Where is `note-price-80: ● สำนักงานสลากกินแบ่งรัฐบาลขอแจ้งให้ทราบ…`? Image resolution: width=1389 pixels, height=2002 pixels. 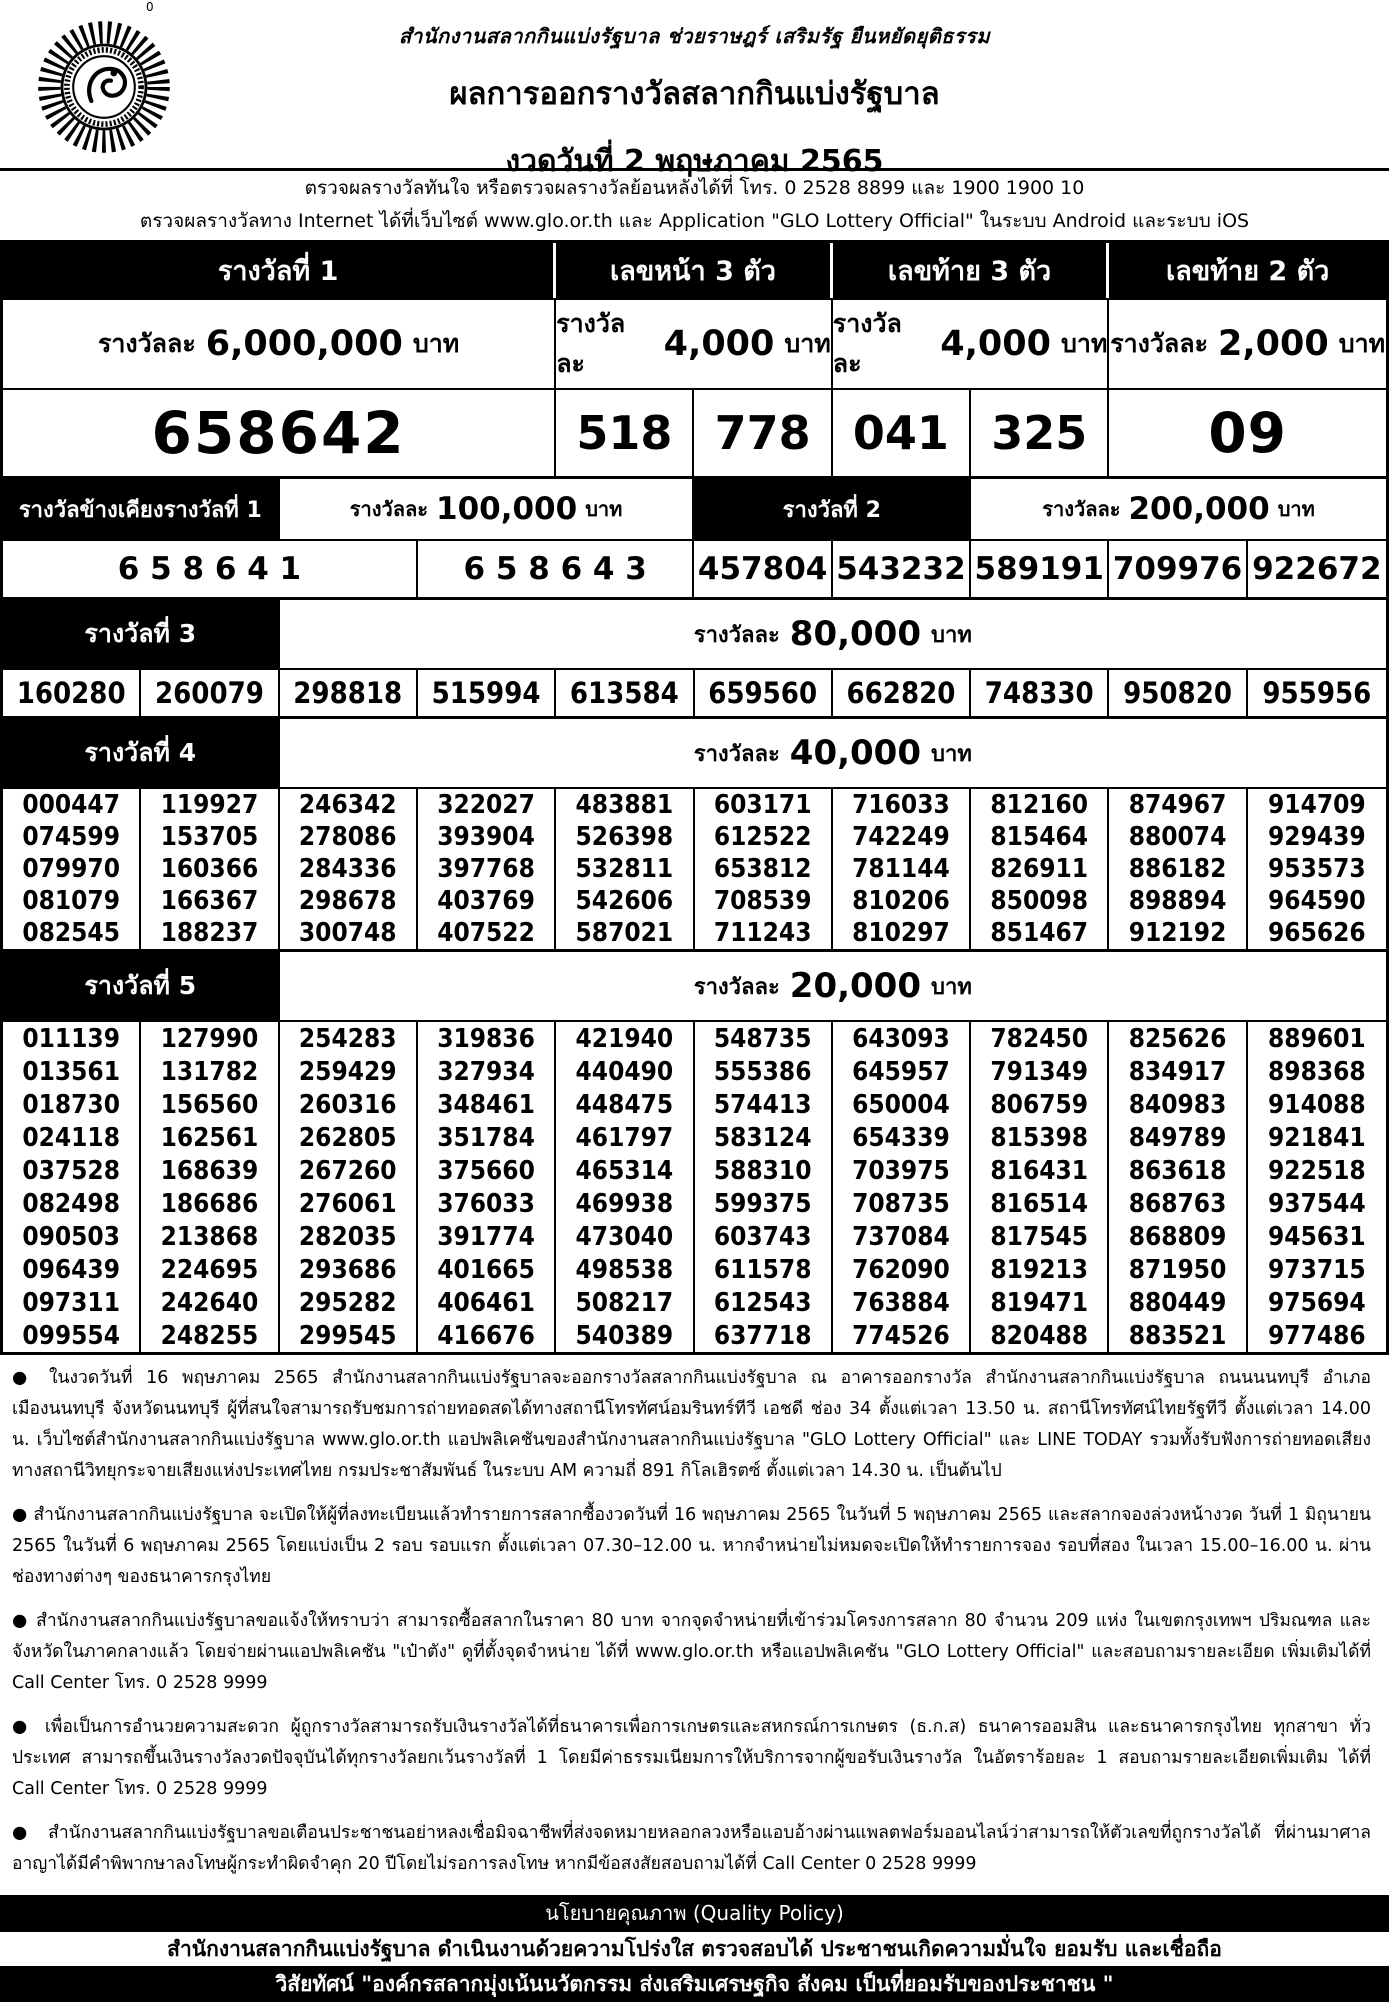 note-price-80: ● สำนักงานสลากกินแบ่งรัฐบาลขอแจ้งให้ทราบ… is located at coordinates (691, 1652).